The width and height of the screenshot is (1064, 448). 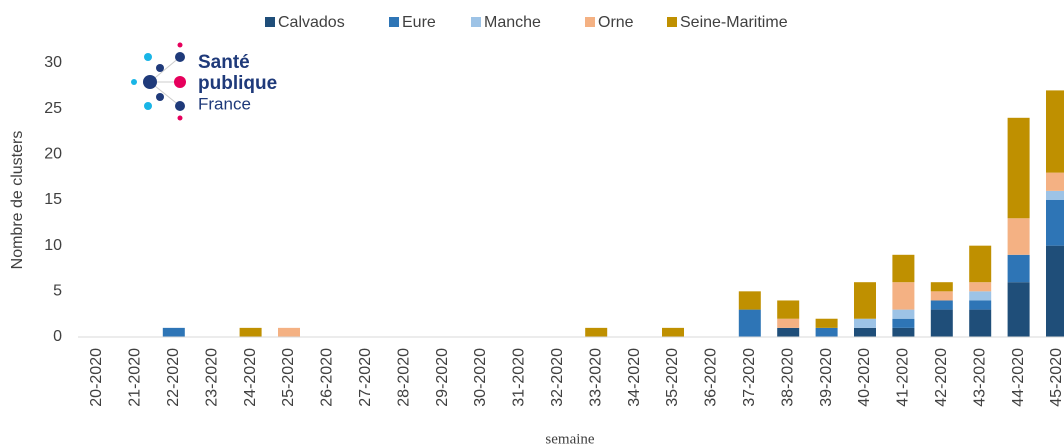 I want to click on legend-label: Orne, so click(x=616, y=22).